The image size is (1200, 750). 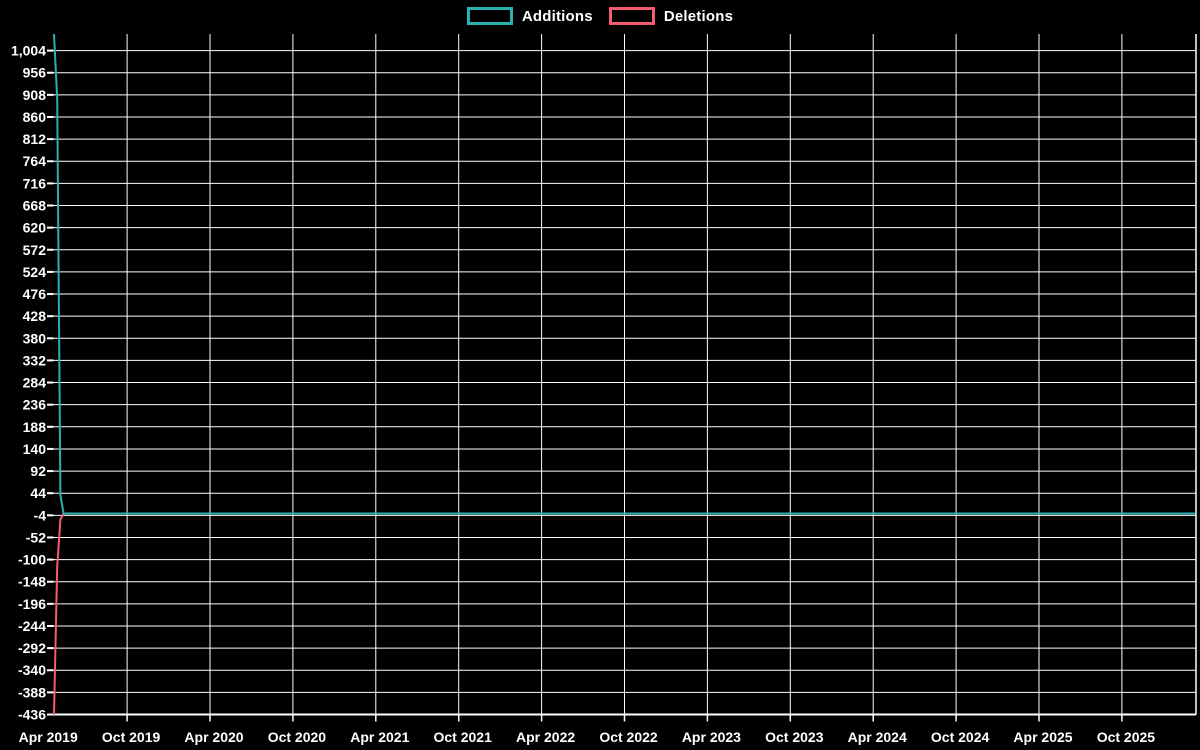 I want to click on x-tick-label: Apr 2025, so click(x=1042, y=737).